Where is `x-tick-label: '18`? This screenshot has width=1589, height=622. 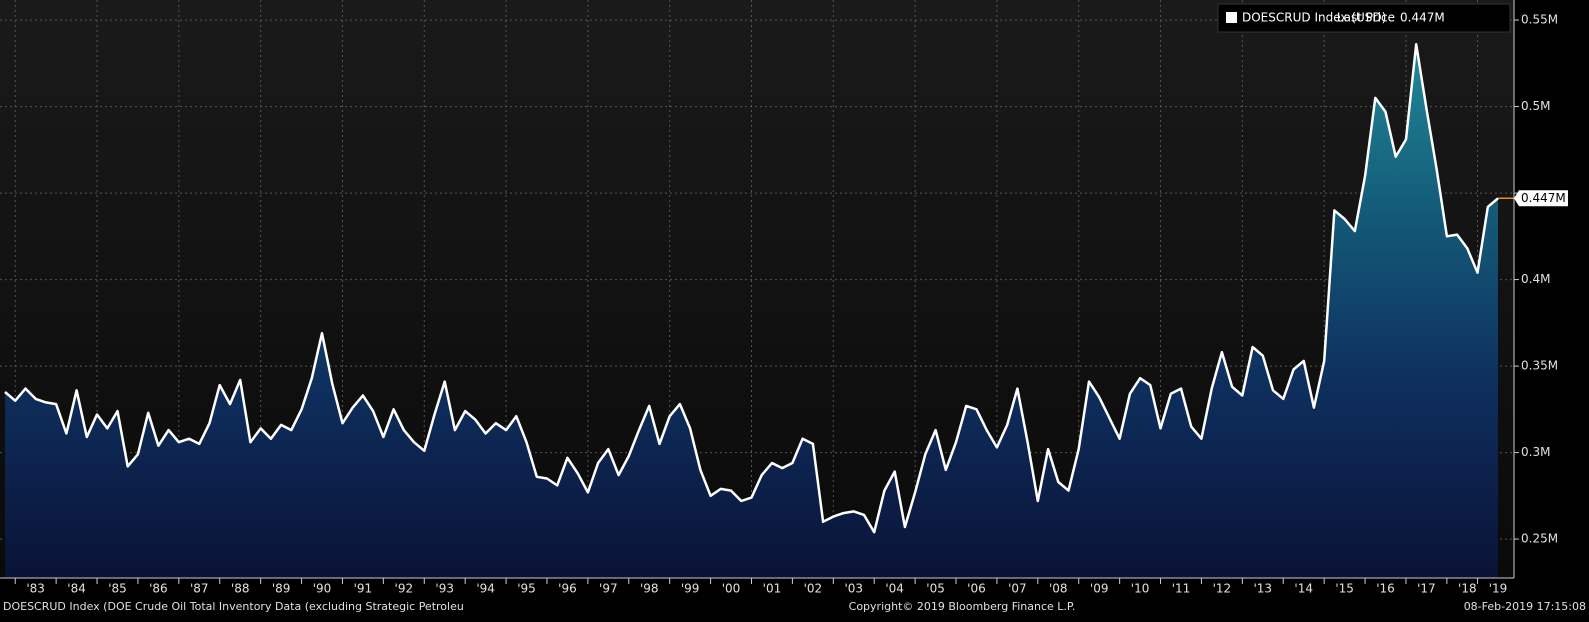
x-tick-label: '18 is located at coordinates (1467, 589).